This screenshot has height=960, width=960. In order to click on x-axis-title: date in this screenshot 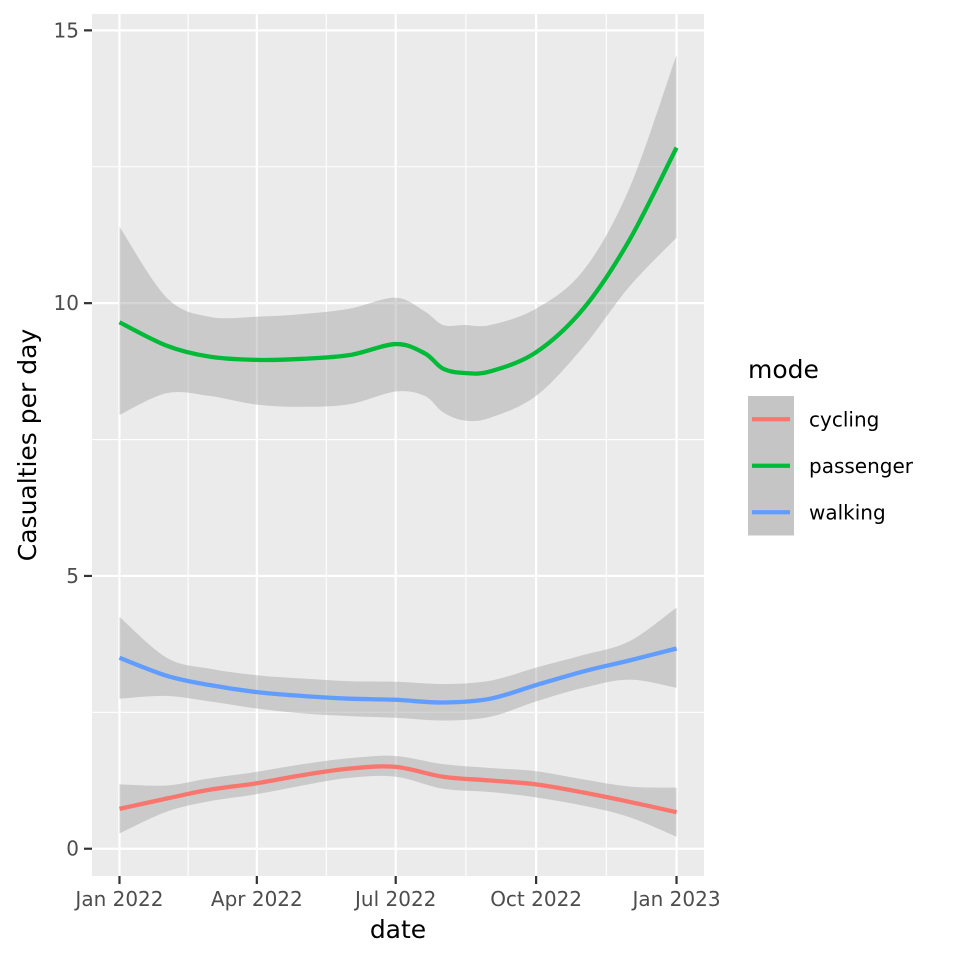, I will do `click(398, 929)`.